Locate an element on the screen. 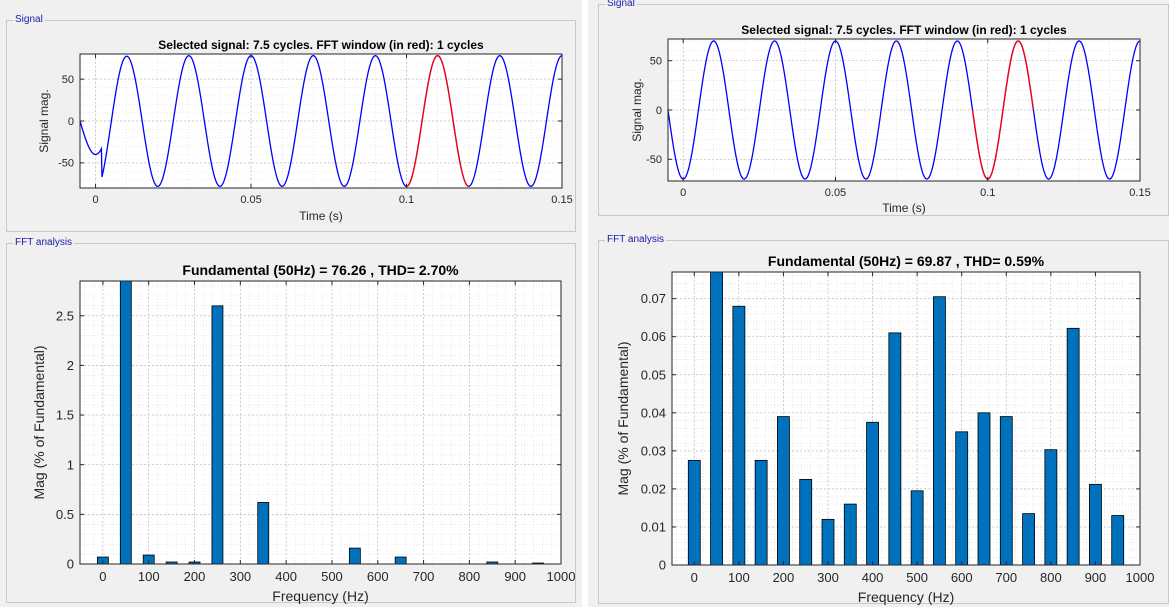 Image resolution: width=1169 pixels, height=607 pixels. y-tick-label: 0.03 is located at coordinates (653, 450).